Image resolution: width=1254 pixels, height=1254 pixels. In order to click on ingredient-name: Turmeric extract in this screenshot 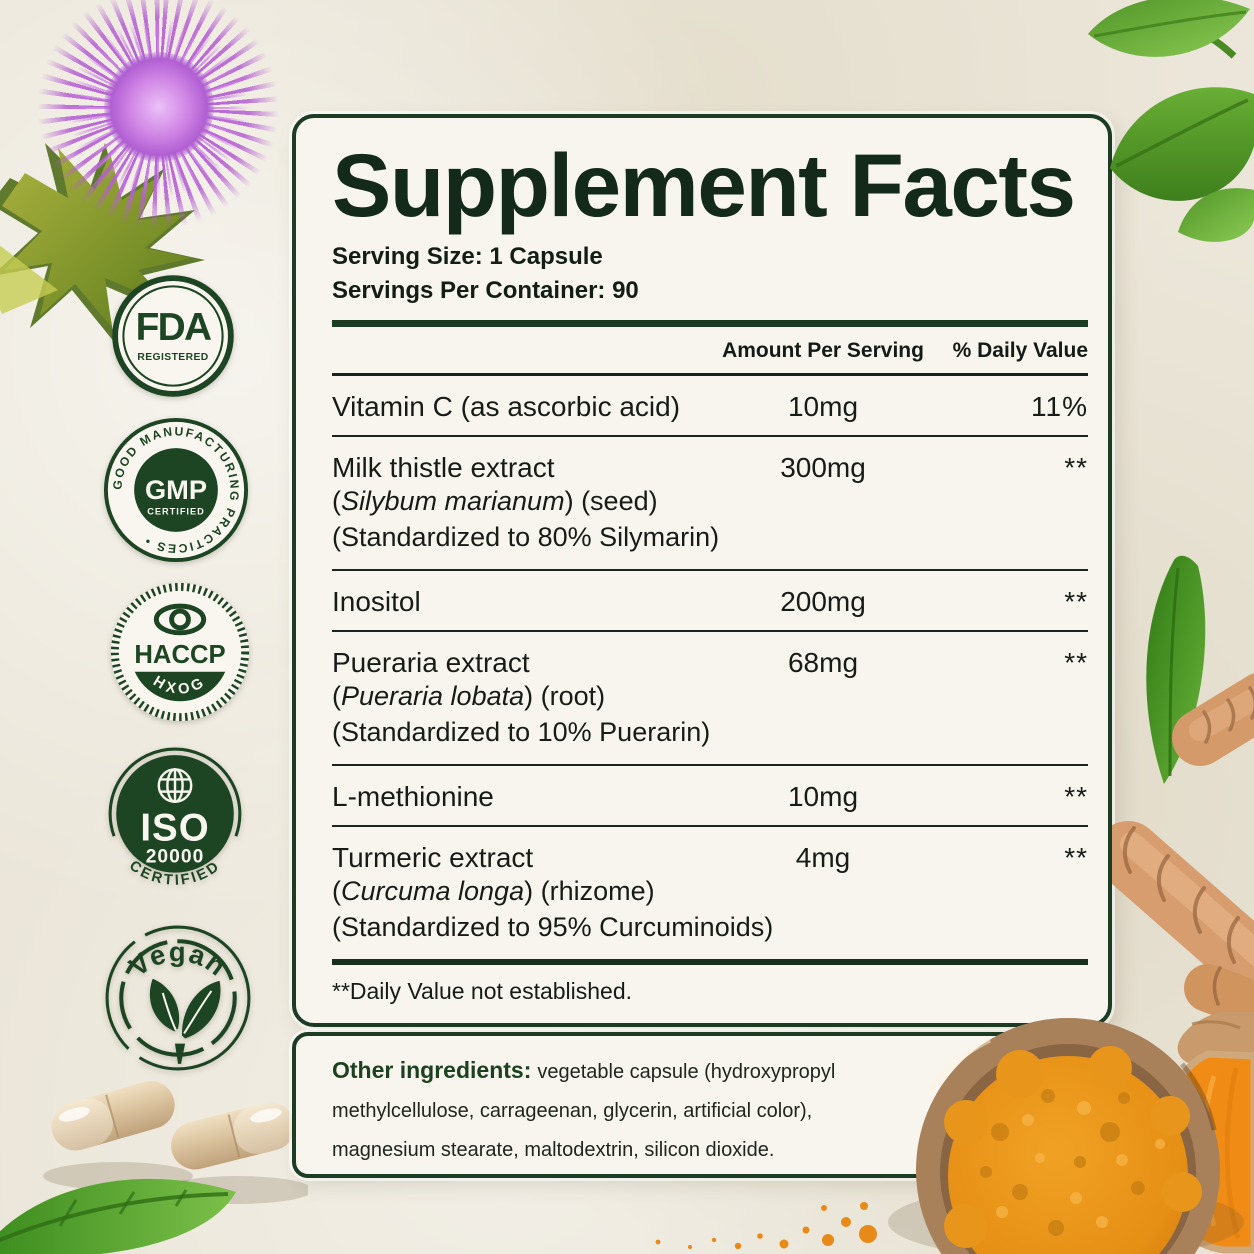, I will do `click(433, 857)`.